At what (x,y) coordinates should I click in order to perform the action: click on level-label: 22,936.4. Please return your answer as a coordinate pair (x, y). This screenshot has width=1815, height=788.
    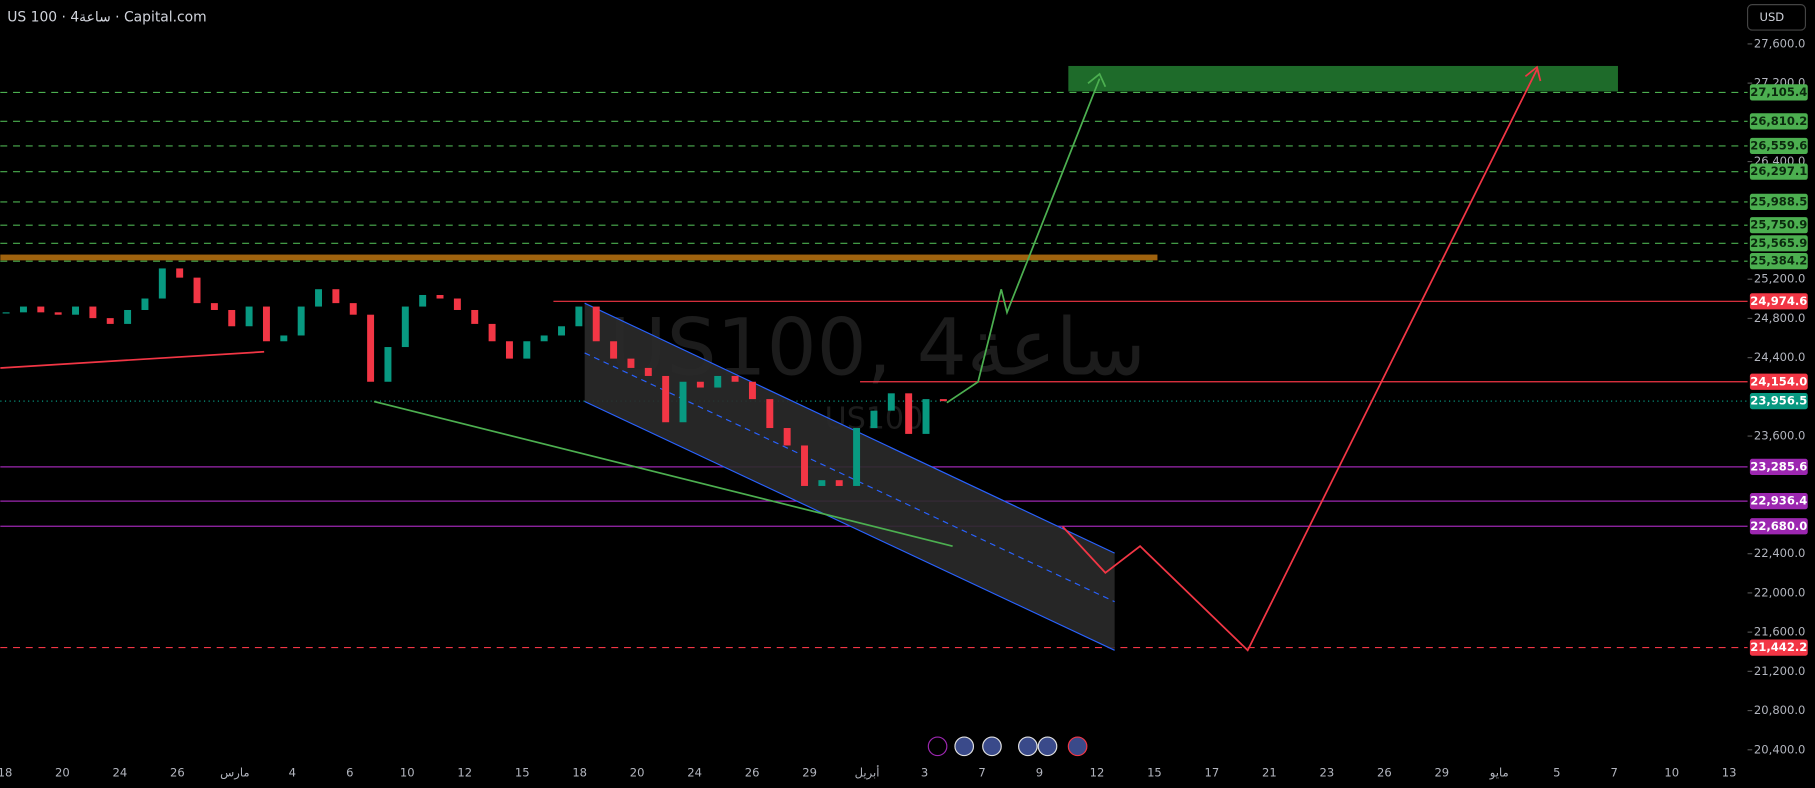
    Looking at the image, I should click on (1778, 501).